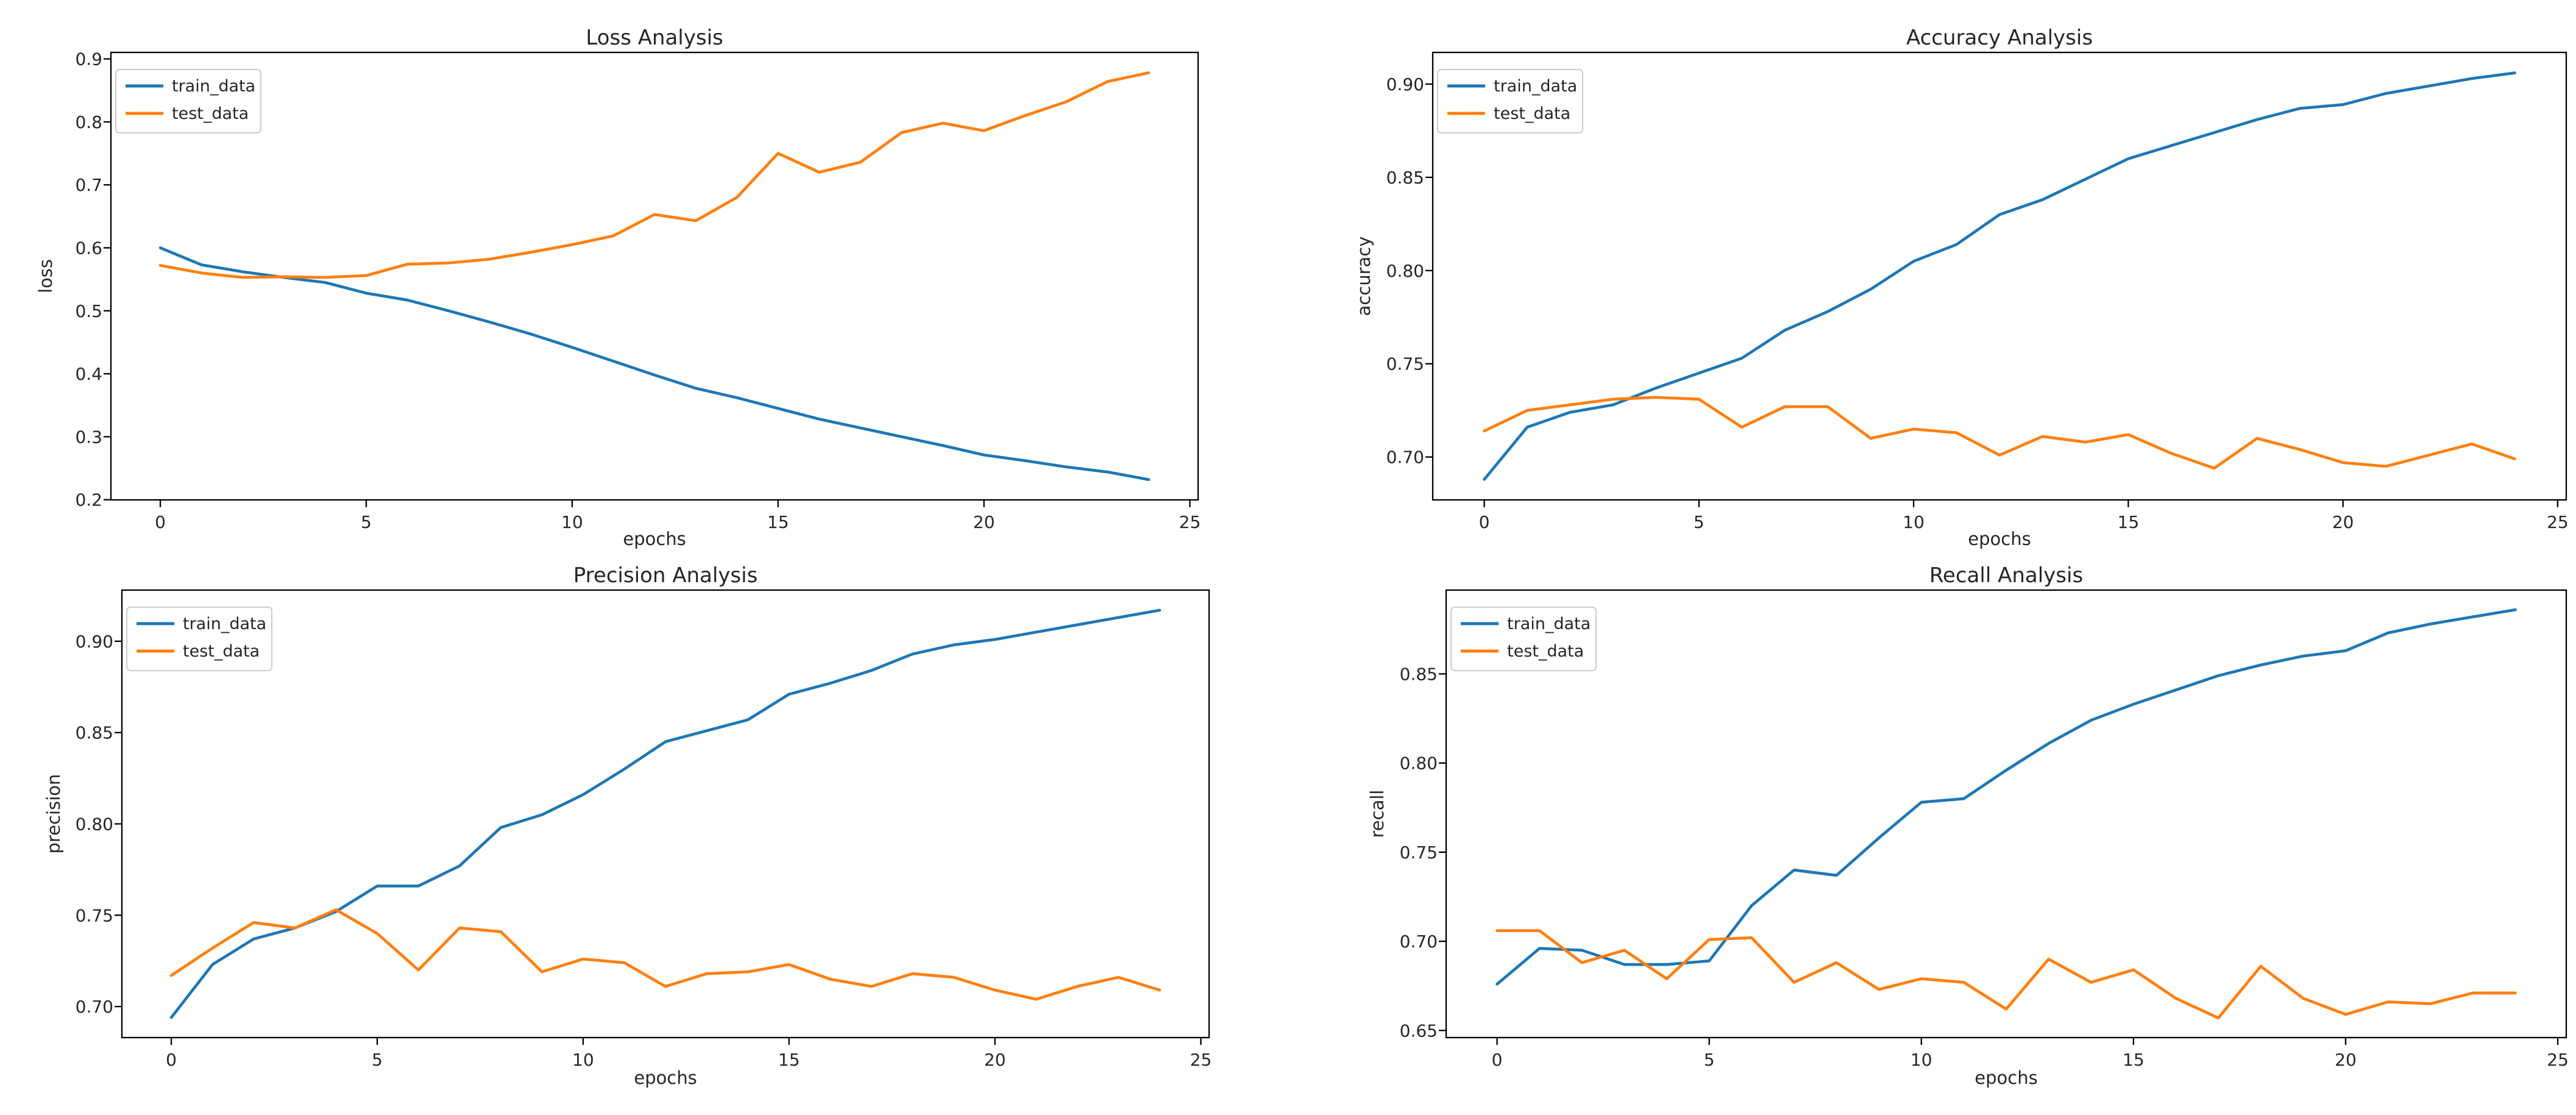 This screenshot has height=1115, width=2576. Describe the element at coordinates (54, 814) in the screenshot. I see `y-axis-label: precision` at that location.